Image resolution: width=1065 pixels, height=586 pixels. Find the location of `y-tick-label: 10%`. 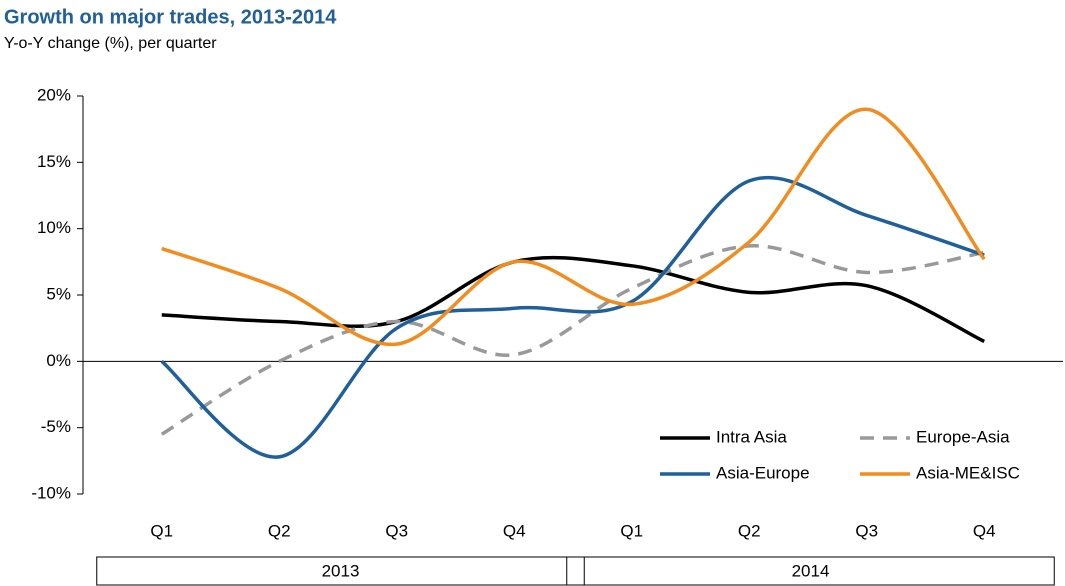

y-tick-label: 10% is located at coordinates (54, 227).